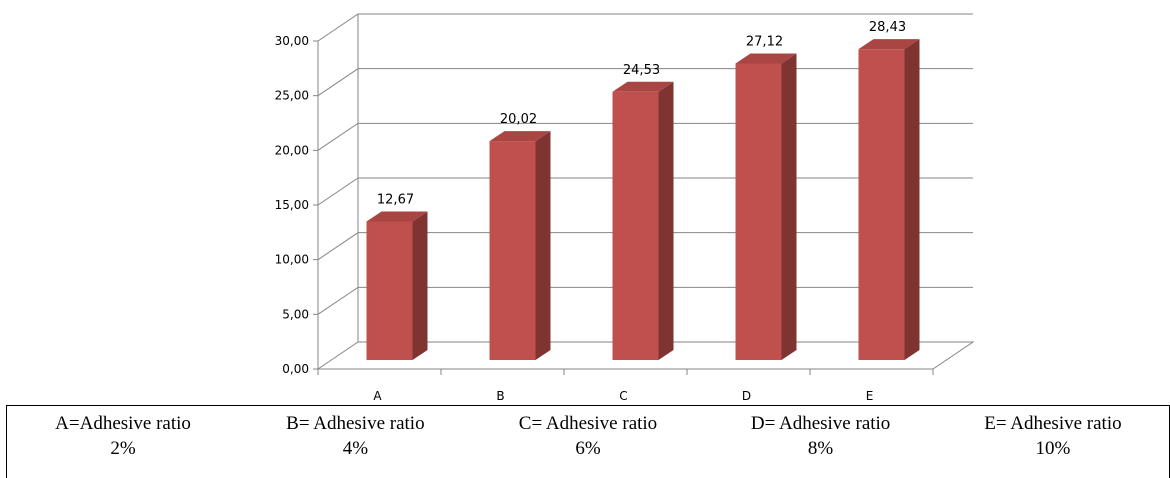 The height and width of the screenshot is (478, 1170). I want to click on x-category-label: C, so click(623, 394).